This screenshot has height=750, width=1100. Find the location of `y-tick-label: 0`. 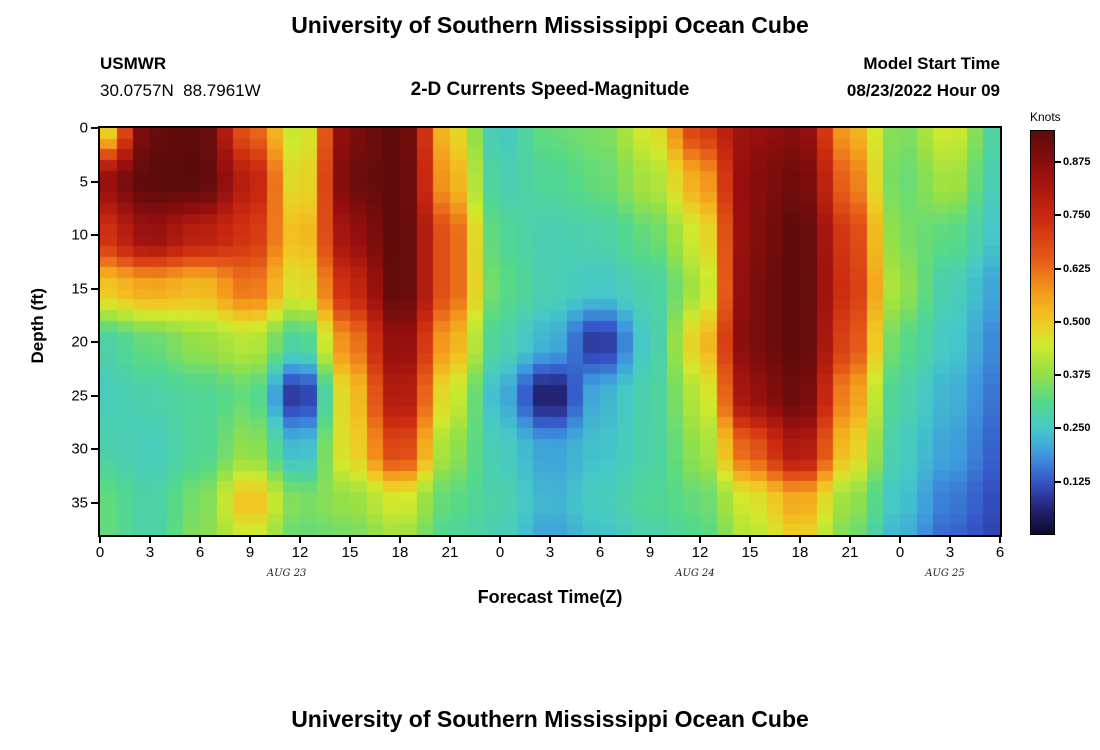

y-tick-label: 0 is located at coordinates (83, 128).